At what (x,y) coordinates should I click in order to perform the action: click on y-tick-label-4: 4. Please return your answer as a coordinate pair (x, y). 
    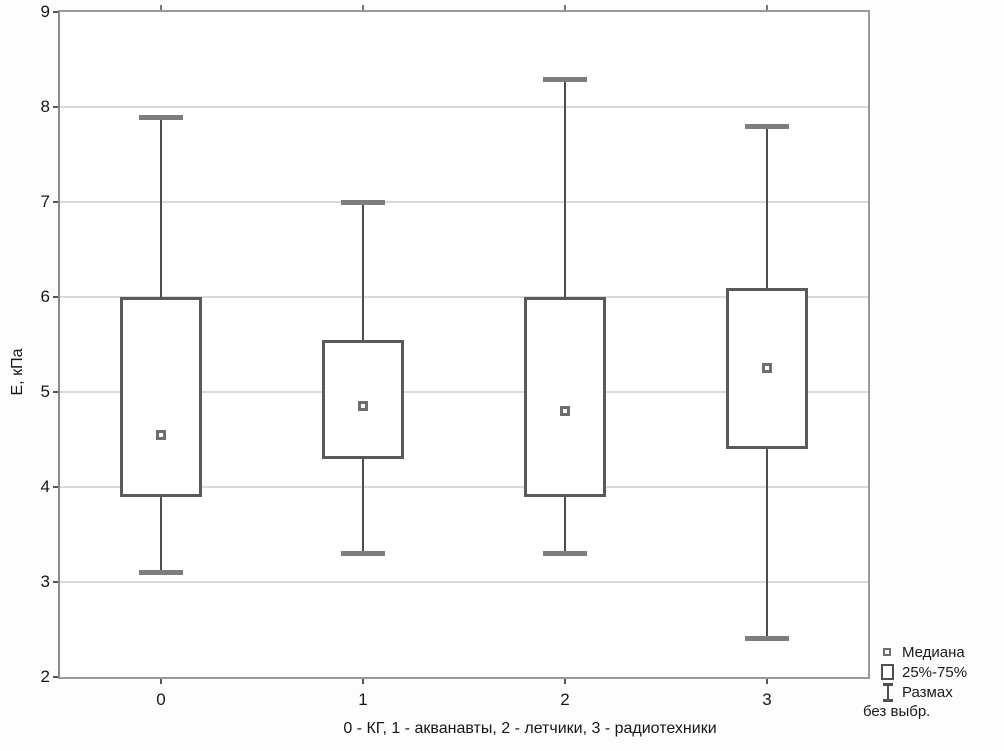
    Looking at the image, I should click on (45, 486).